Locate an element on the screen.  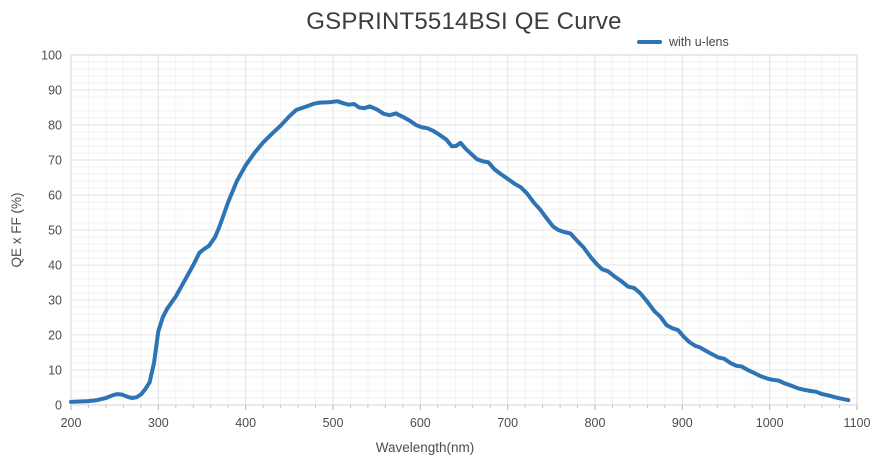
y-tick-label: 100 is located at coordinates (51, 56).